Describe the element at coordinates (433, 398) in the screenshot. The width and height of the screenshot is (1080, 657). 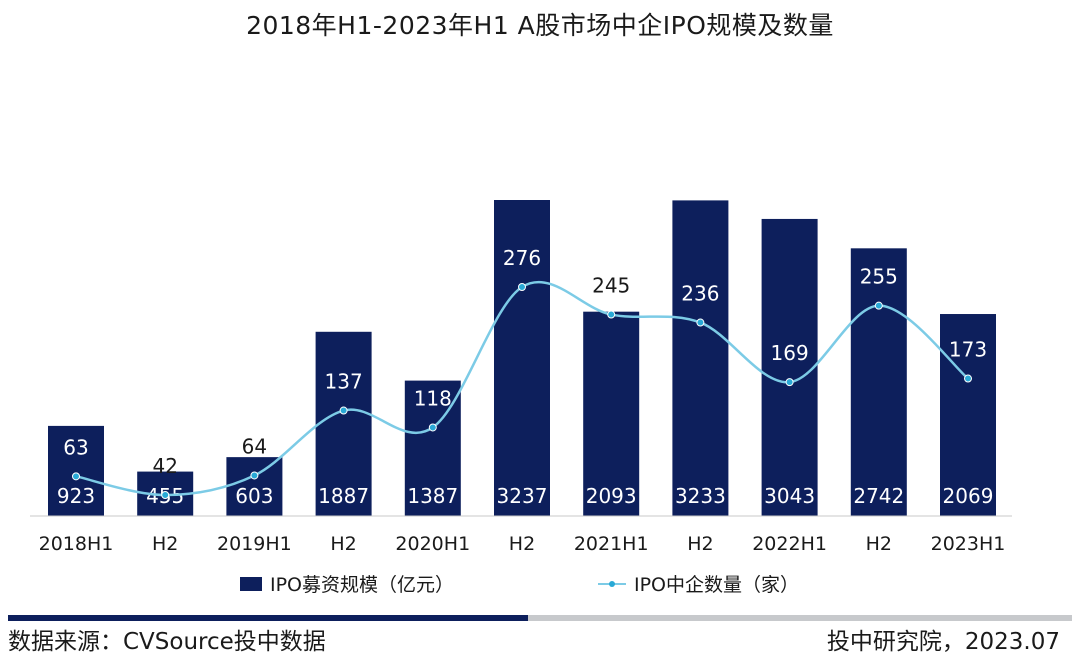
I see `count-label: 118` at that location.